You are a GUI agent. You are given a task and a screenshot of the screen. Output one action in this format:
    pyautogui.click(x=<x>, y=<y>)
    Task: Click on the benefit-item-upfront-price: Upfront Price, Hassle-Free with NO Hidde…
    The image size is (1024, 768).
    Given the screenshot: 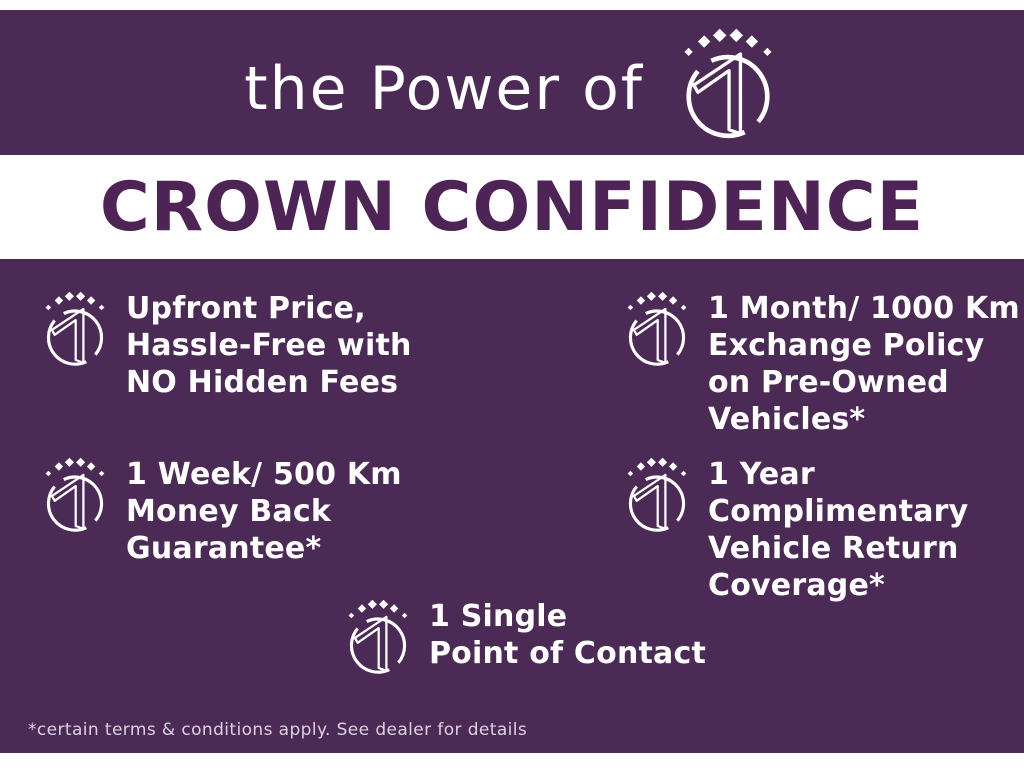 What is the action you would take?
    pyautogui.click(x=226, y=345)
    